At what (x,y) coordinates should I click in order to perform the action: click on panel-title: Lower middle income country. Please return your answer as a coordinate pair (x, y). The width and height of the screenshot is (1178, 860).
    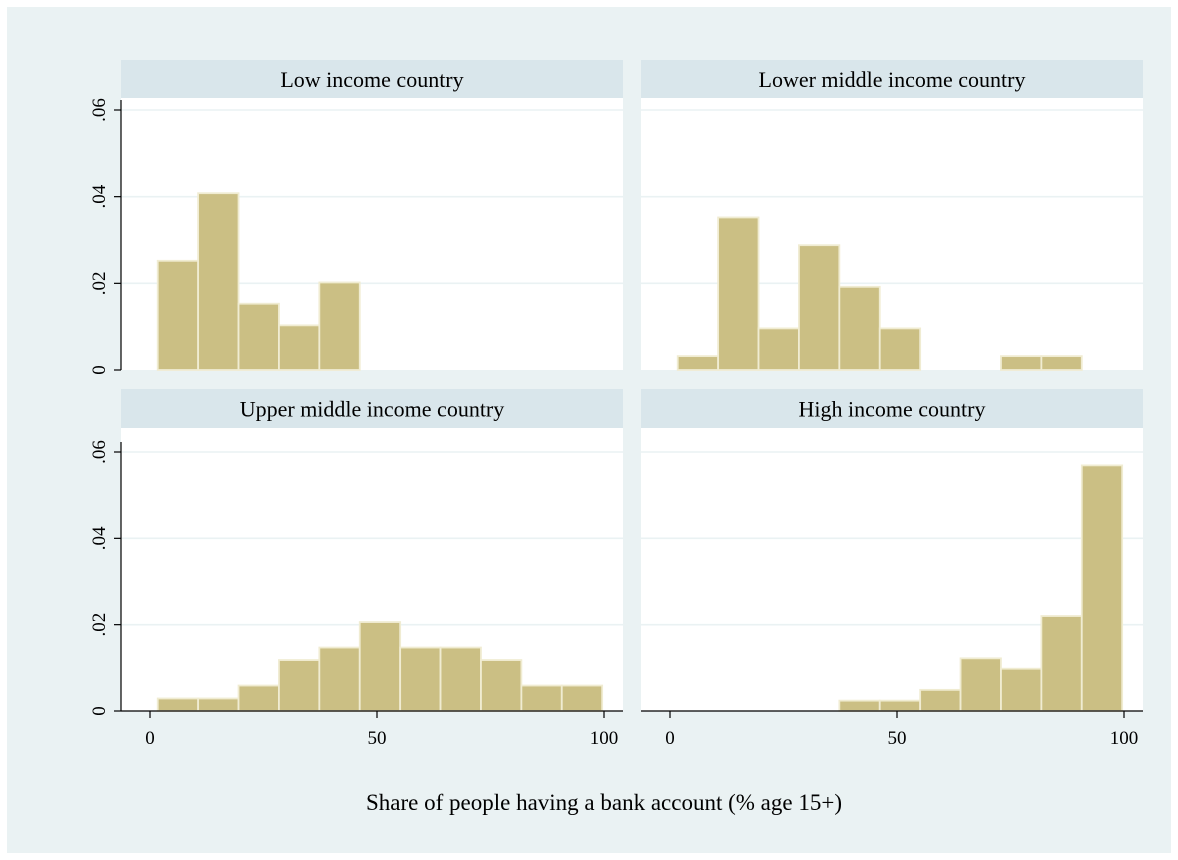
    Looking at the image, I should click on (892, 79).